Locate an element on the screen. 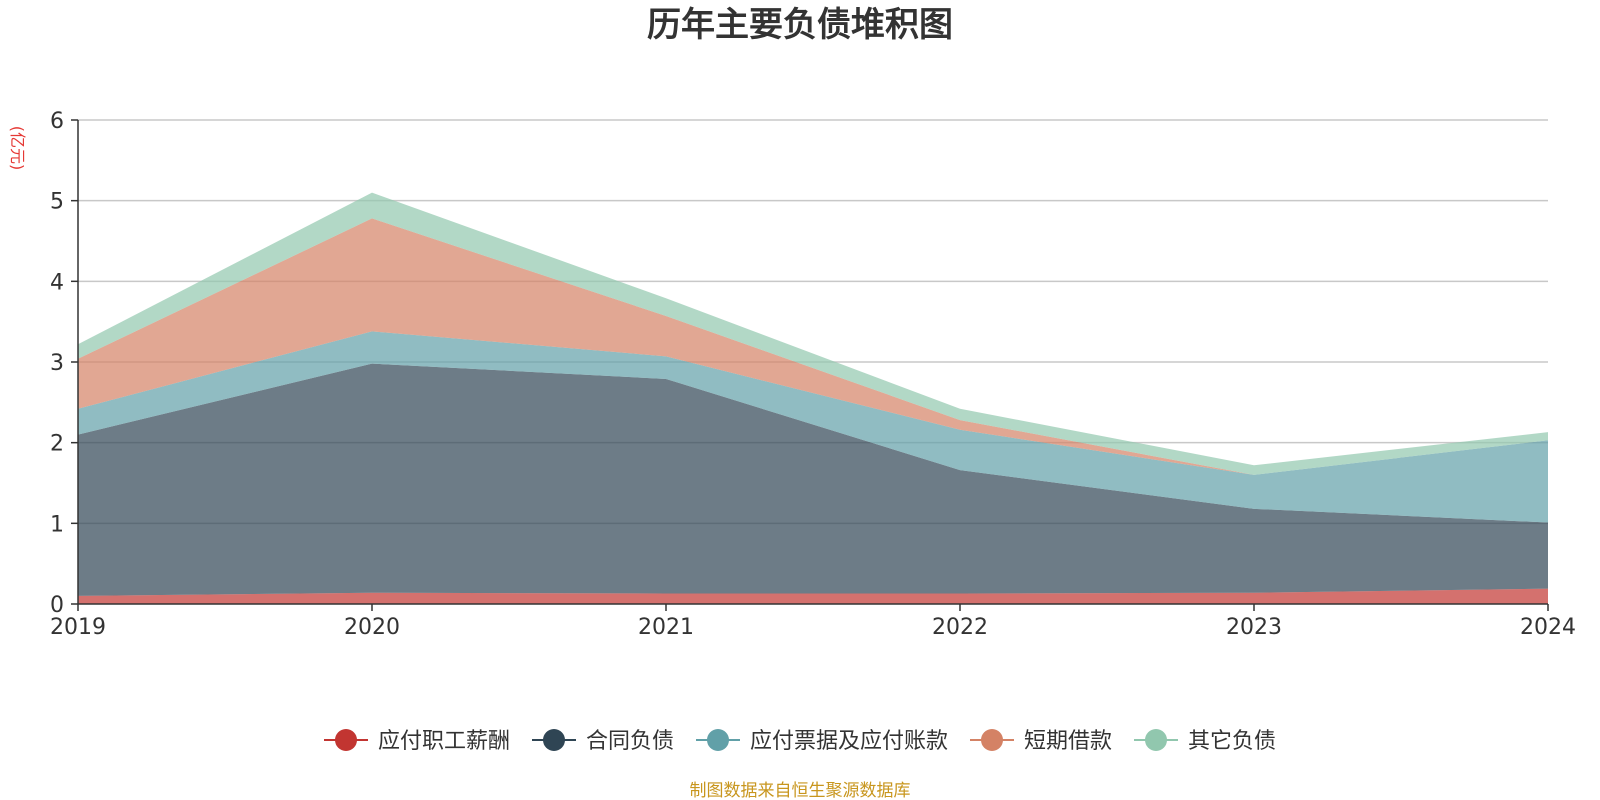 The height and width of the screenshot is (800, 1600). y-tick-label: 1 is located at coordinates (57, 524).